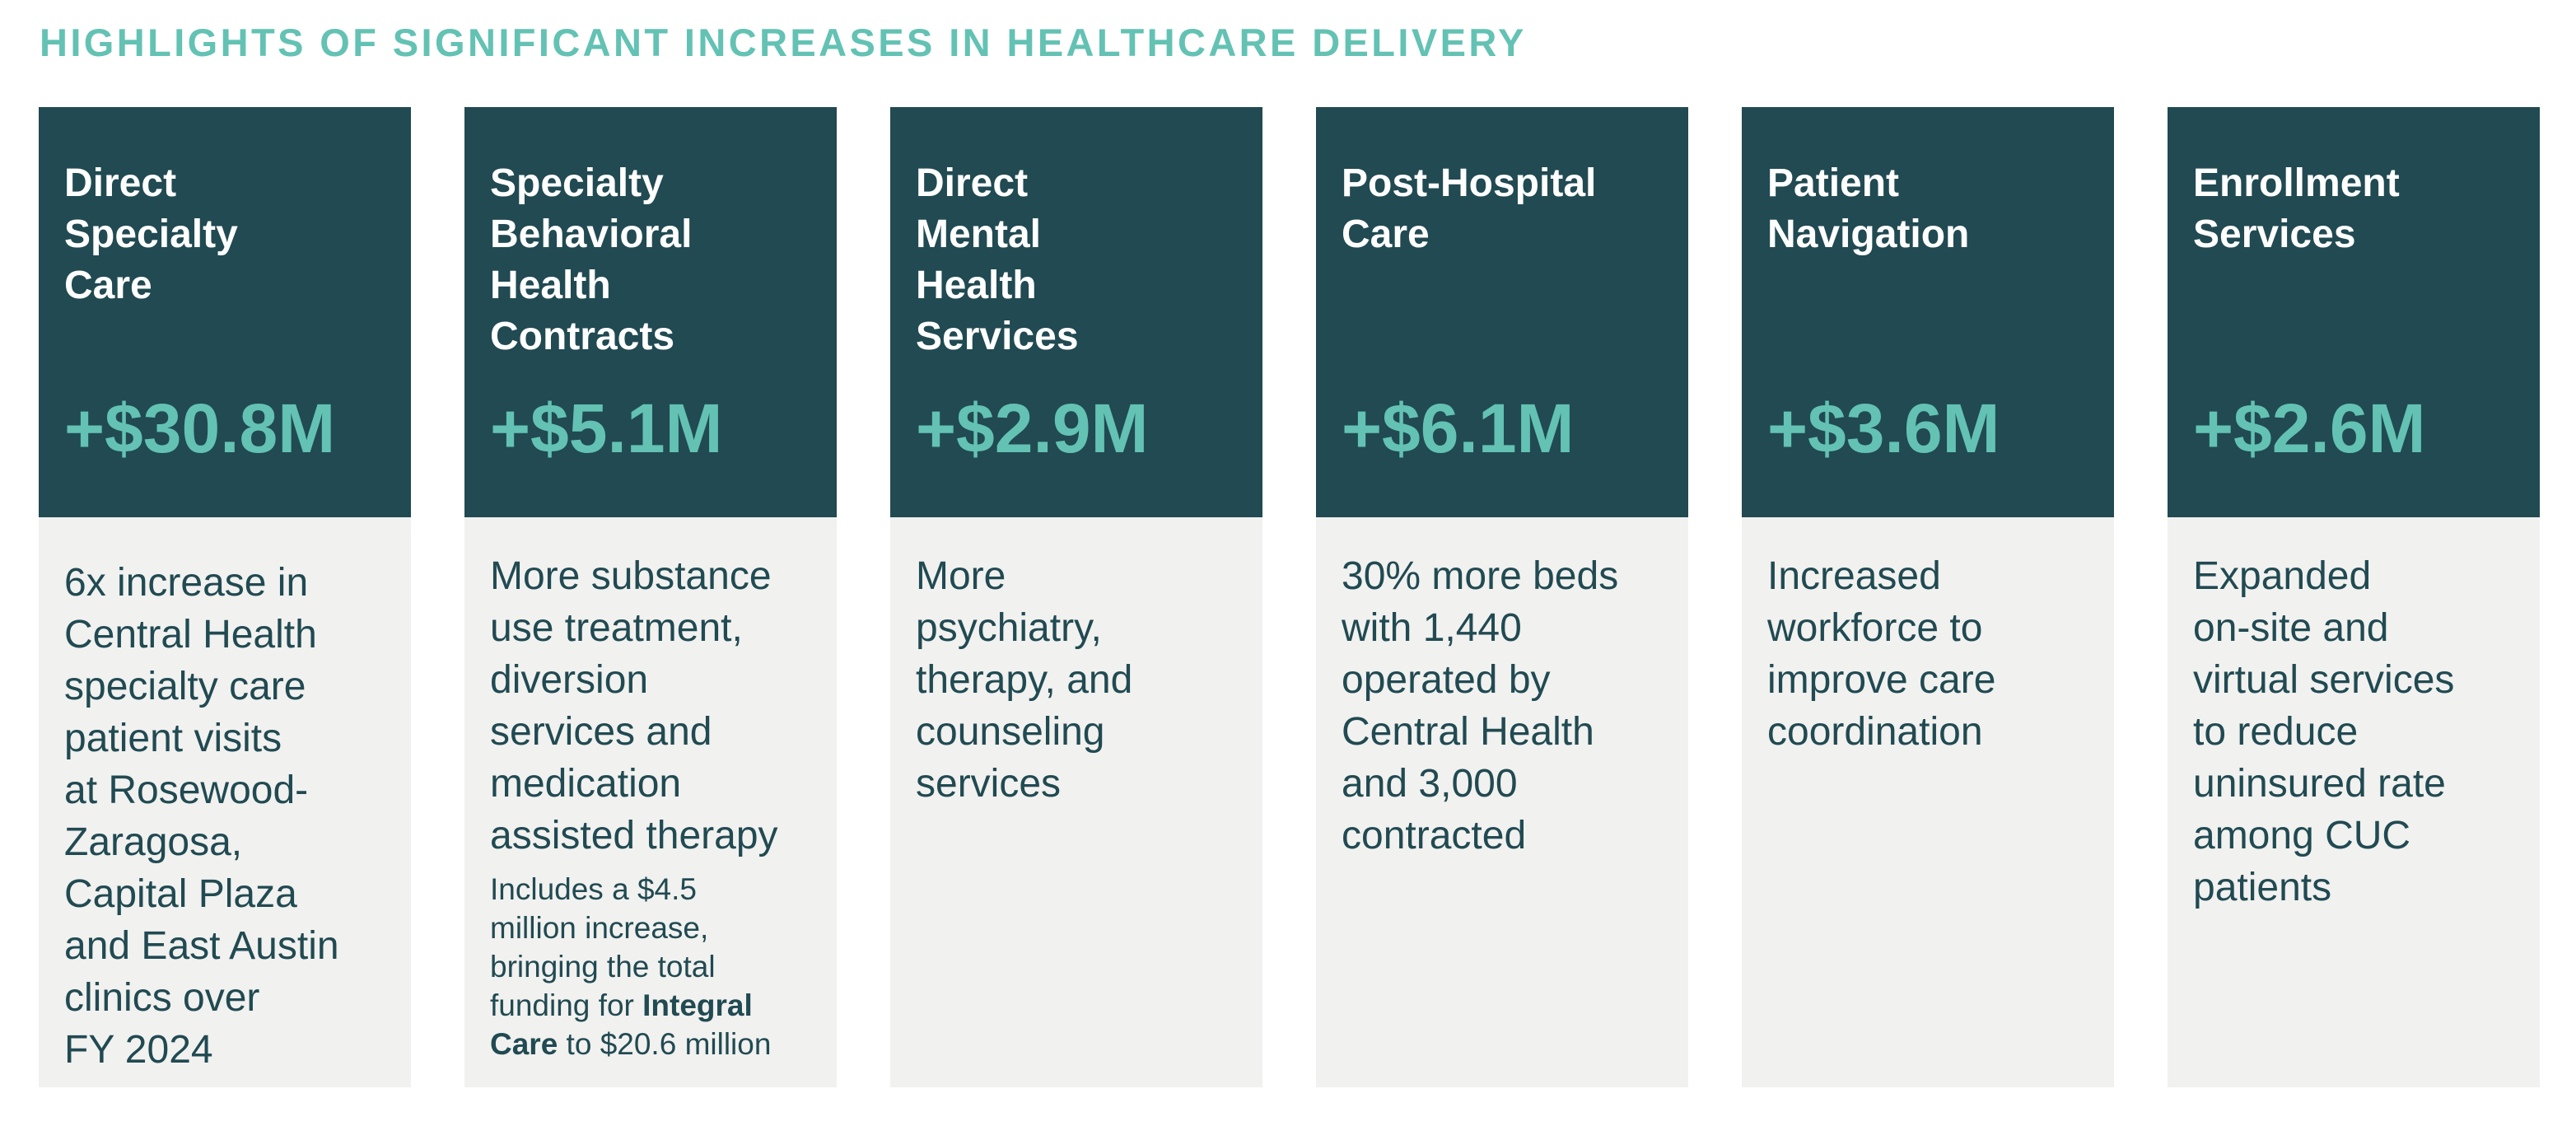 This screenshot has width=2576, height=1126. Describe the element at coordinates (225, 312) in the screenshot. I see `card-header: Direct Specialty Care +$30.8M` at that location.